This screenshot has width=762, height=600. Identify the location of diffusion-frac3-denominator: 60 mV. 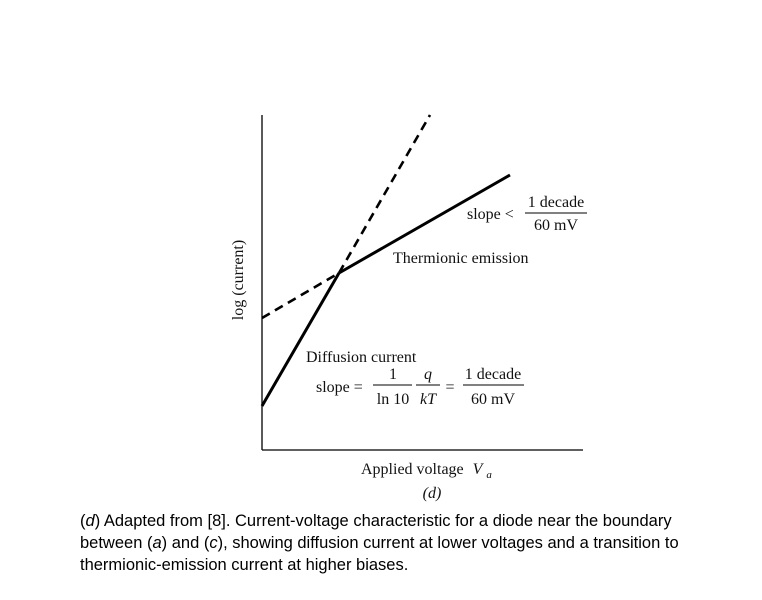
(493, 399).